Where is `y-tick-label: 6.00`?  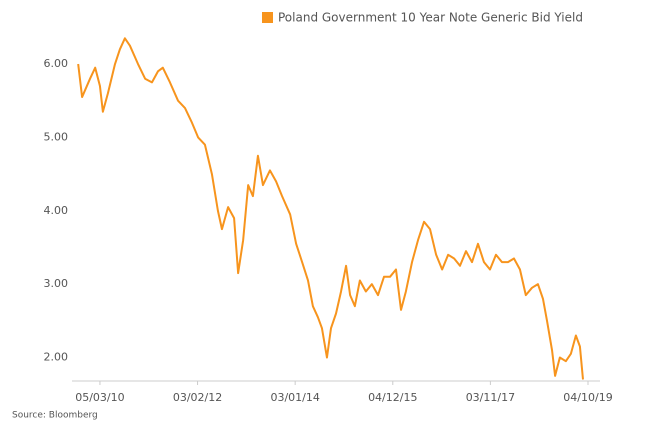 y-tick-label: 6.00 is located at coordinates (56, 63).